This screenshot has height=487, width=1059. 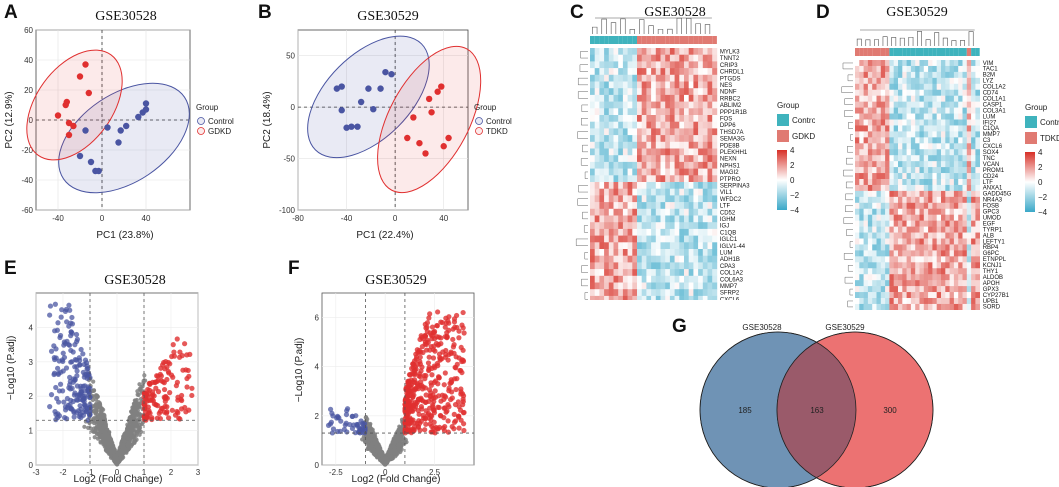 What do you see at coordinates (726, 120) in the screenshot?
I see `gene-label: FOS` at bounding box center [726, 120].